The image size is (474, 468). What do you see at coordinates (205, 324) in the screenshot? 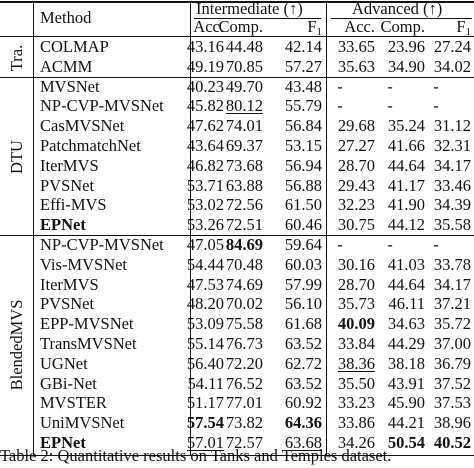
I see `value-cell: 53.09` at bounding box center [205, 324].